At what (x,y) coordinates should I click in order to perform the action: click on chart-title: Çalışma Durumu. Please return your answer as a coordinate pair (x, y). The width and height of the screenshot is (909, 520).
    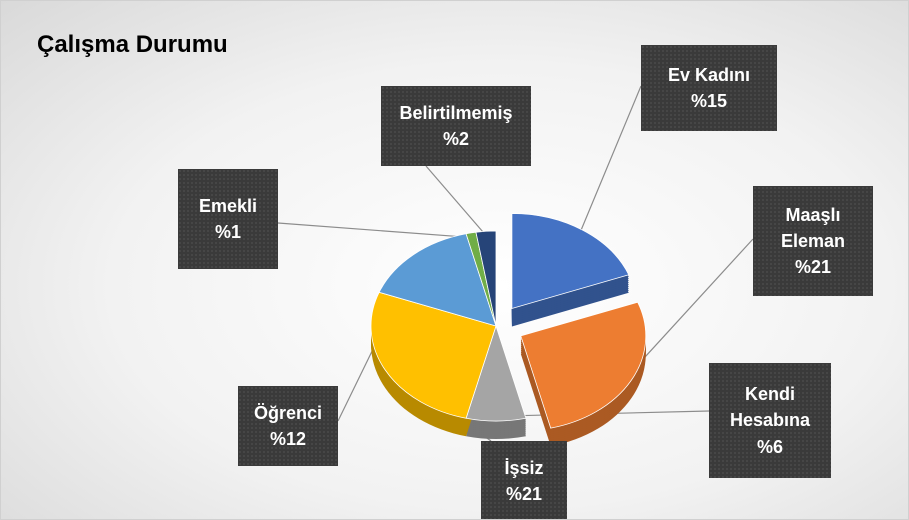
    Looking at the image, I should click on (132, 44).